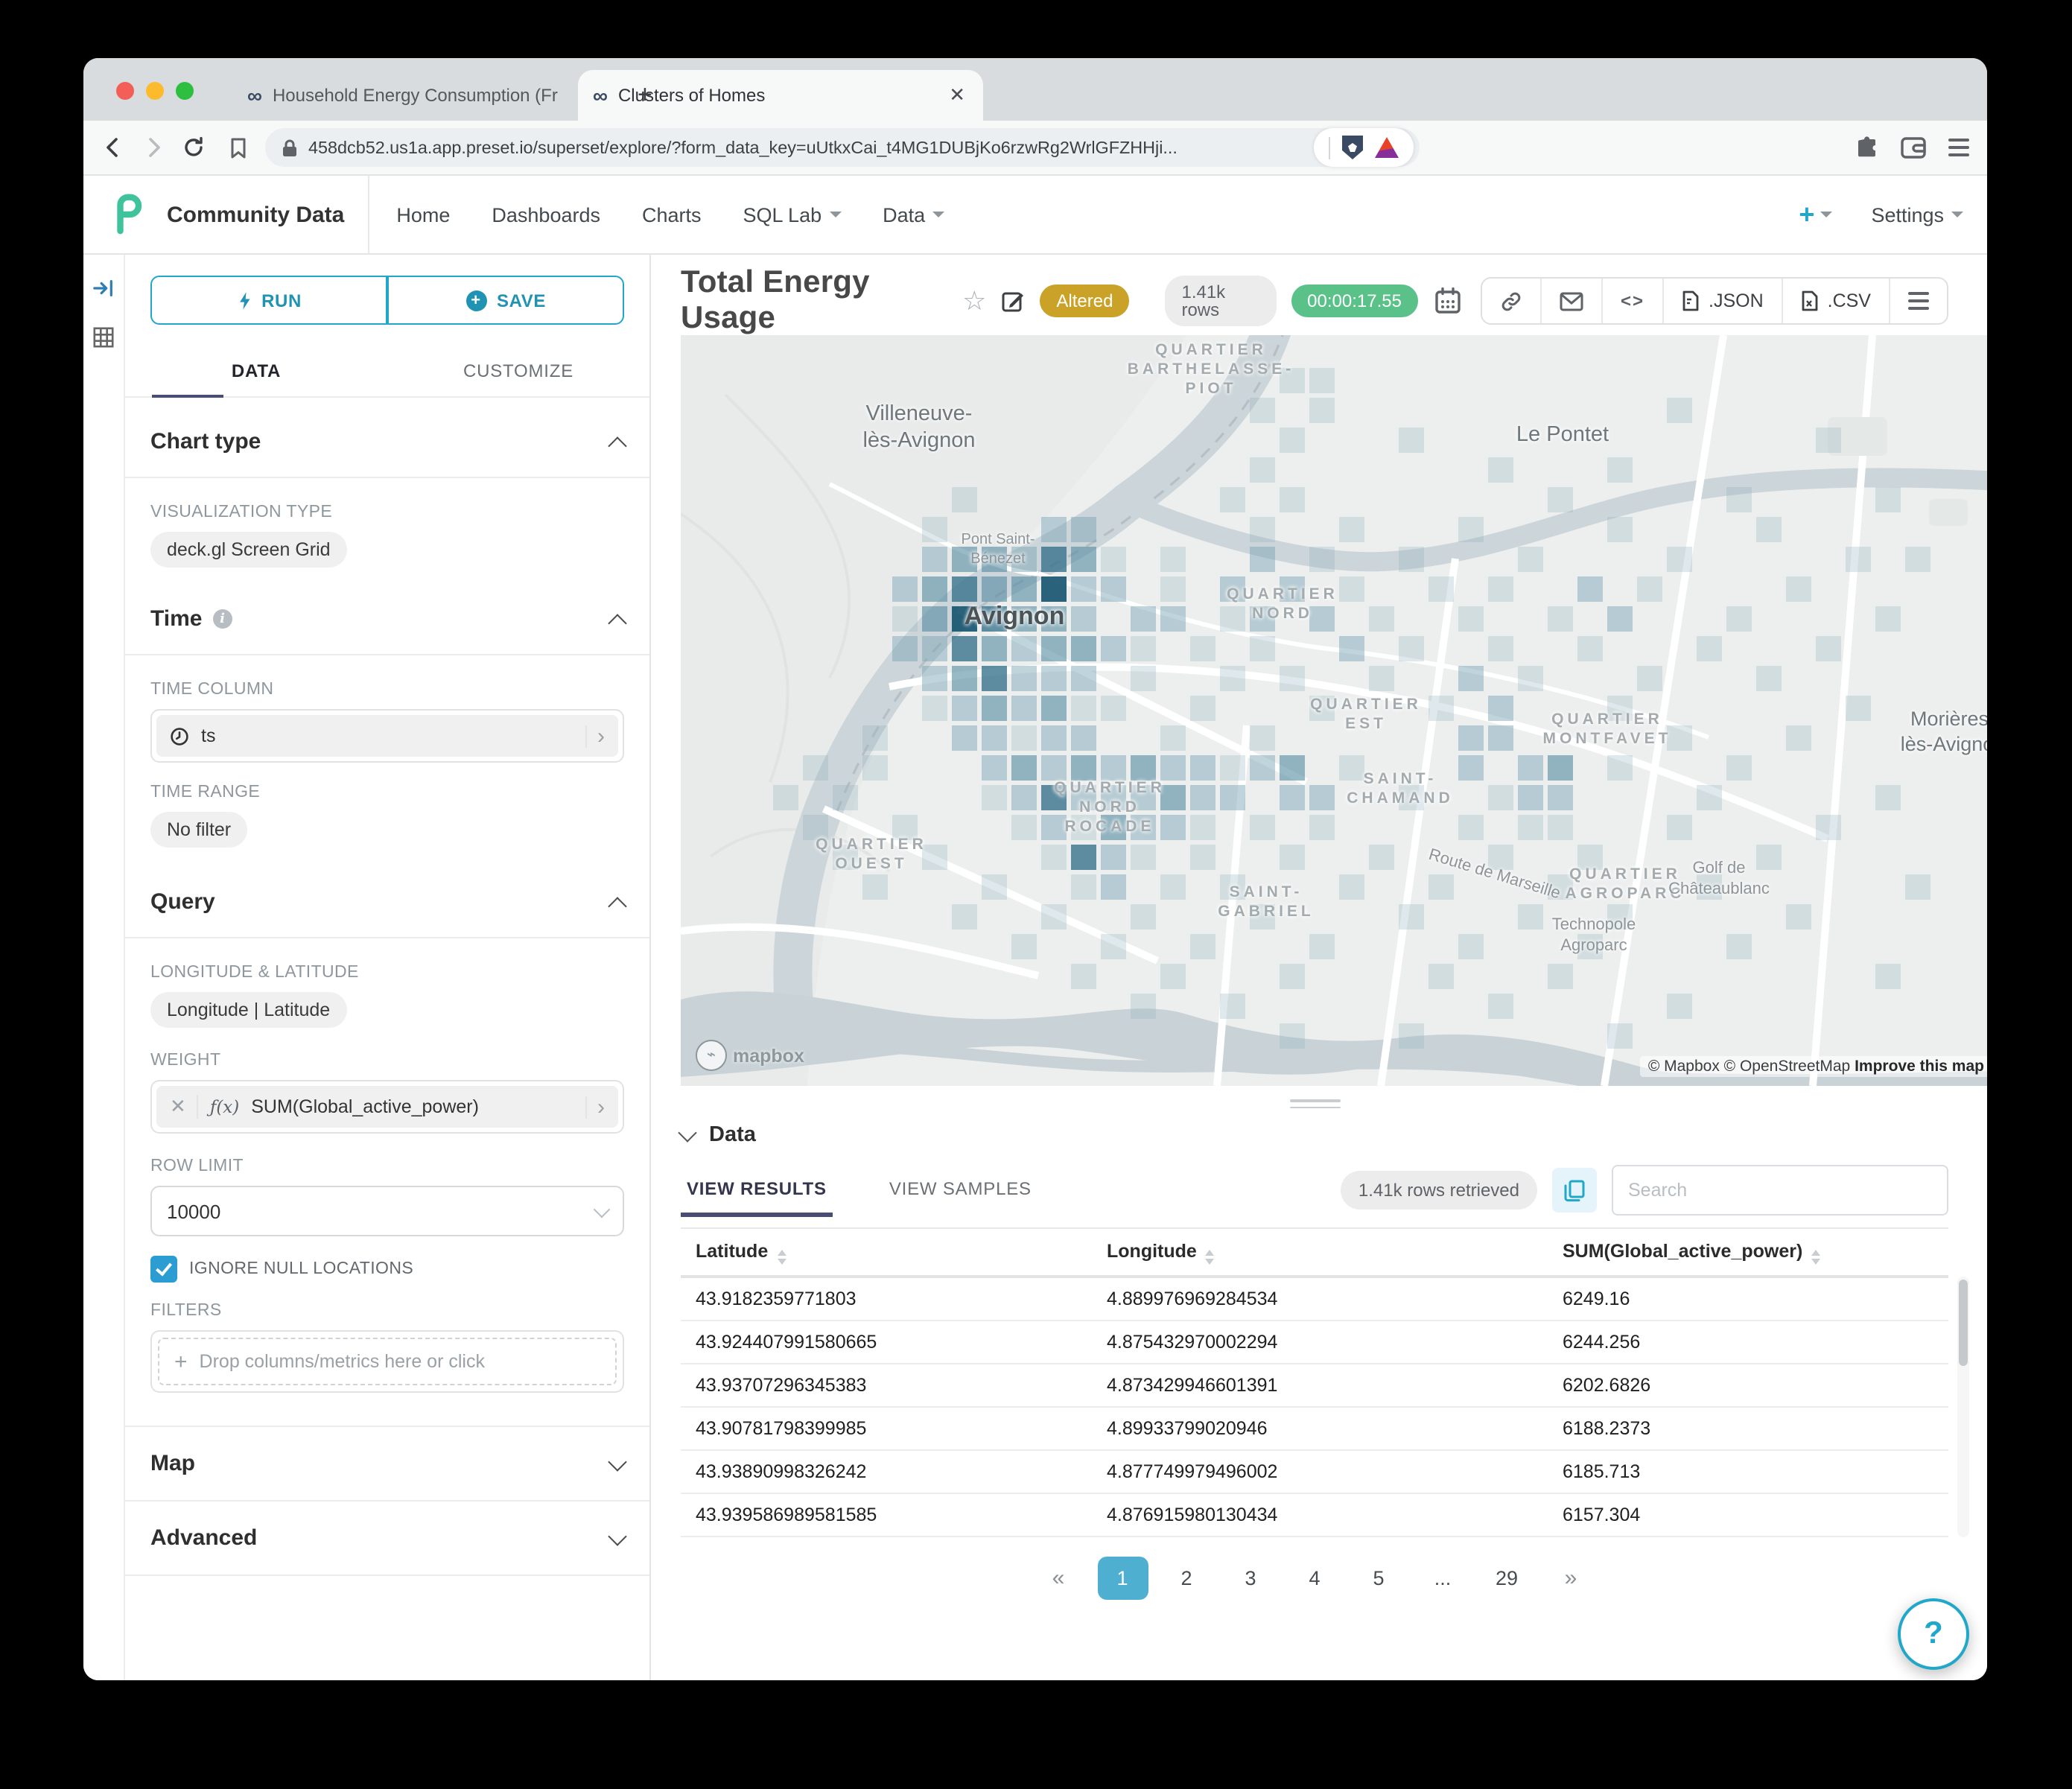 This screenshot has width=2072, height=1789. I want to click on plus-icon: +, so click(181, 1361).